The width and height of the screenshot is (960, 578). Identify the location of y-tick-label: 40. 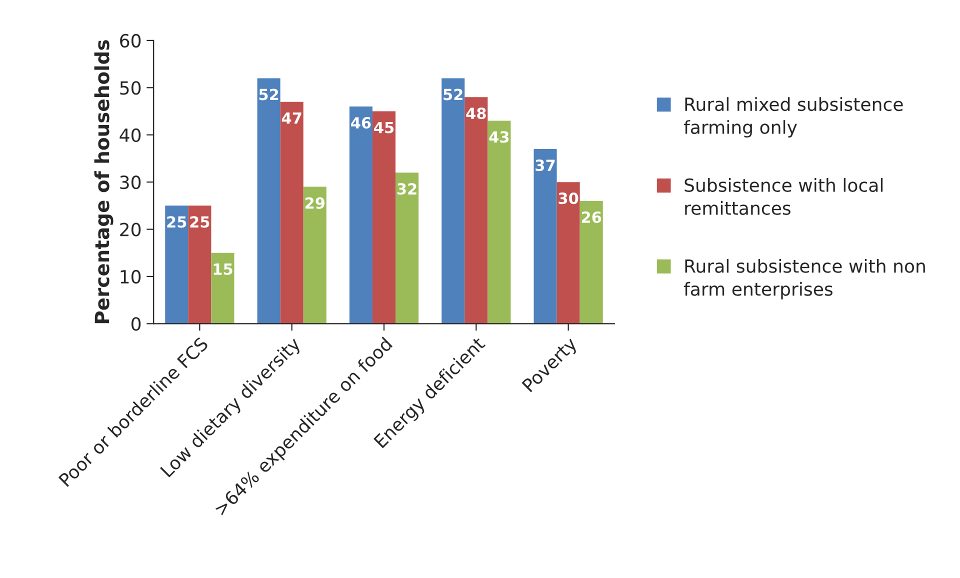
(130, 135).